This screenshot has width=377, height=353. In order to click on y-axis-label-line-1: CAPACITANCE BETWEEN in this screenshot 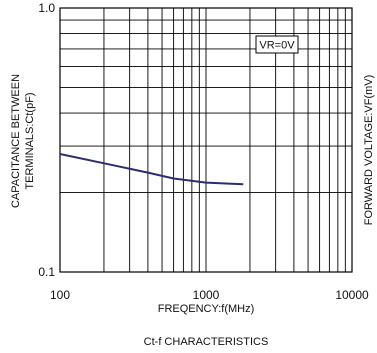, I will do `click(16, 141)`.